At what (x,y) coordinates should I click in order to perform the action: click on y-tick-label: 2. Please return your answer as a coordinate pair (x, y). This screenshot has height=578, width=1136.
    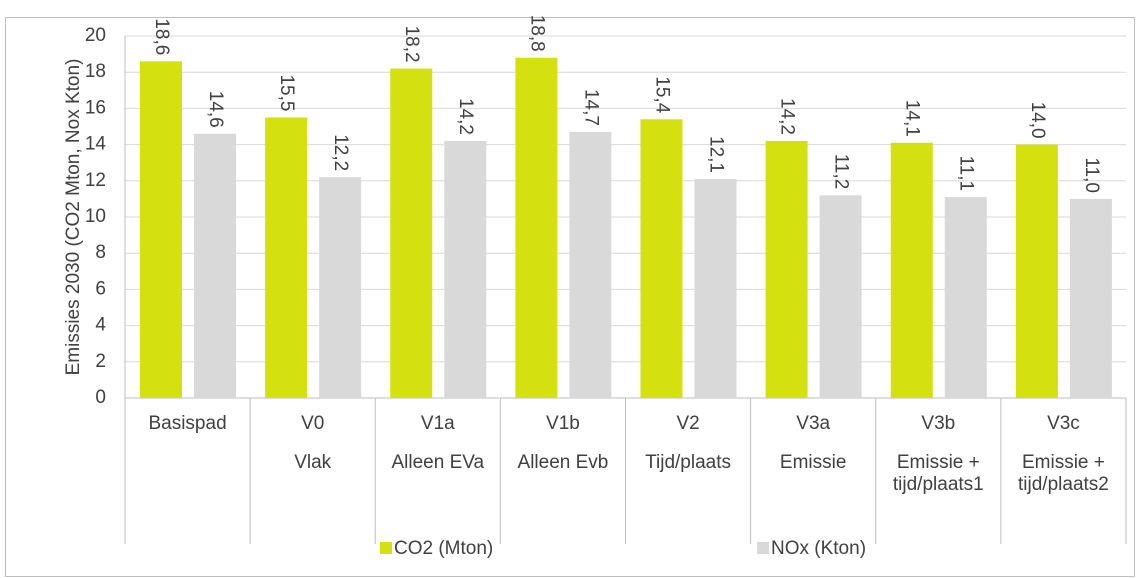
    Looking at the image, I should click on (100, 361).